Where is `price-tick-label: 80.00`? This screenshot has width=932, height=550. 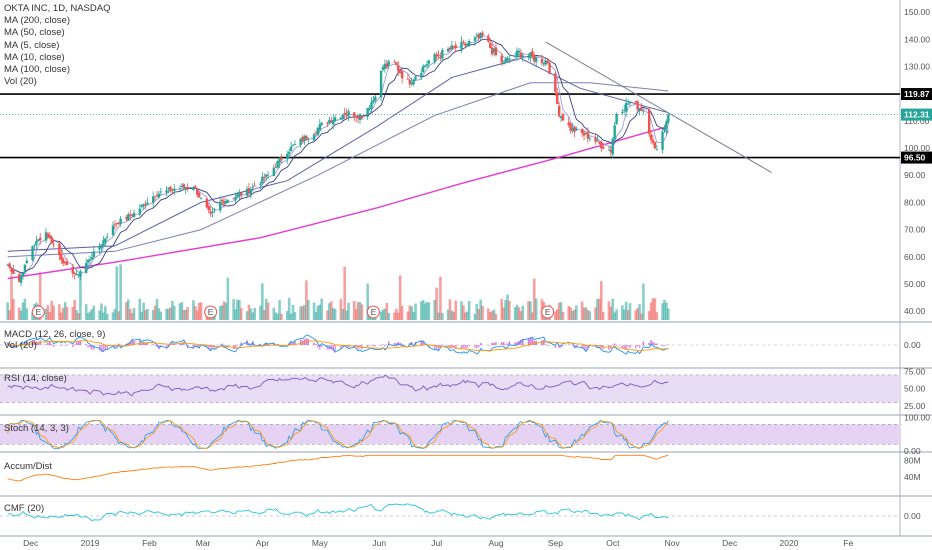
price-tick-label: 80.00 is located at coordinates (915, 202).